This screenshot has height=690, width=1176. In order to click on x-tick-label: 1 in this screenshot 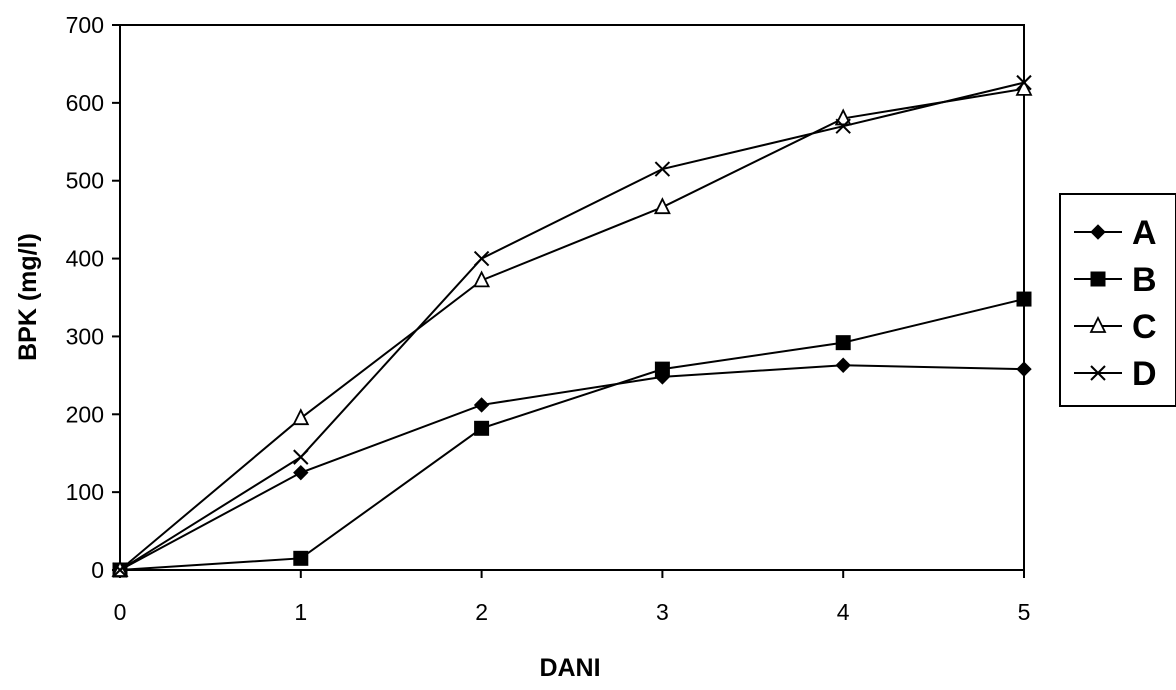, I will do `click(300, 612)`.